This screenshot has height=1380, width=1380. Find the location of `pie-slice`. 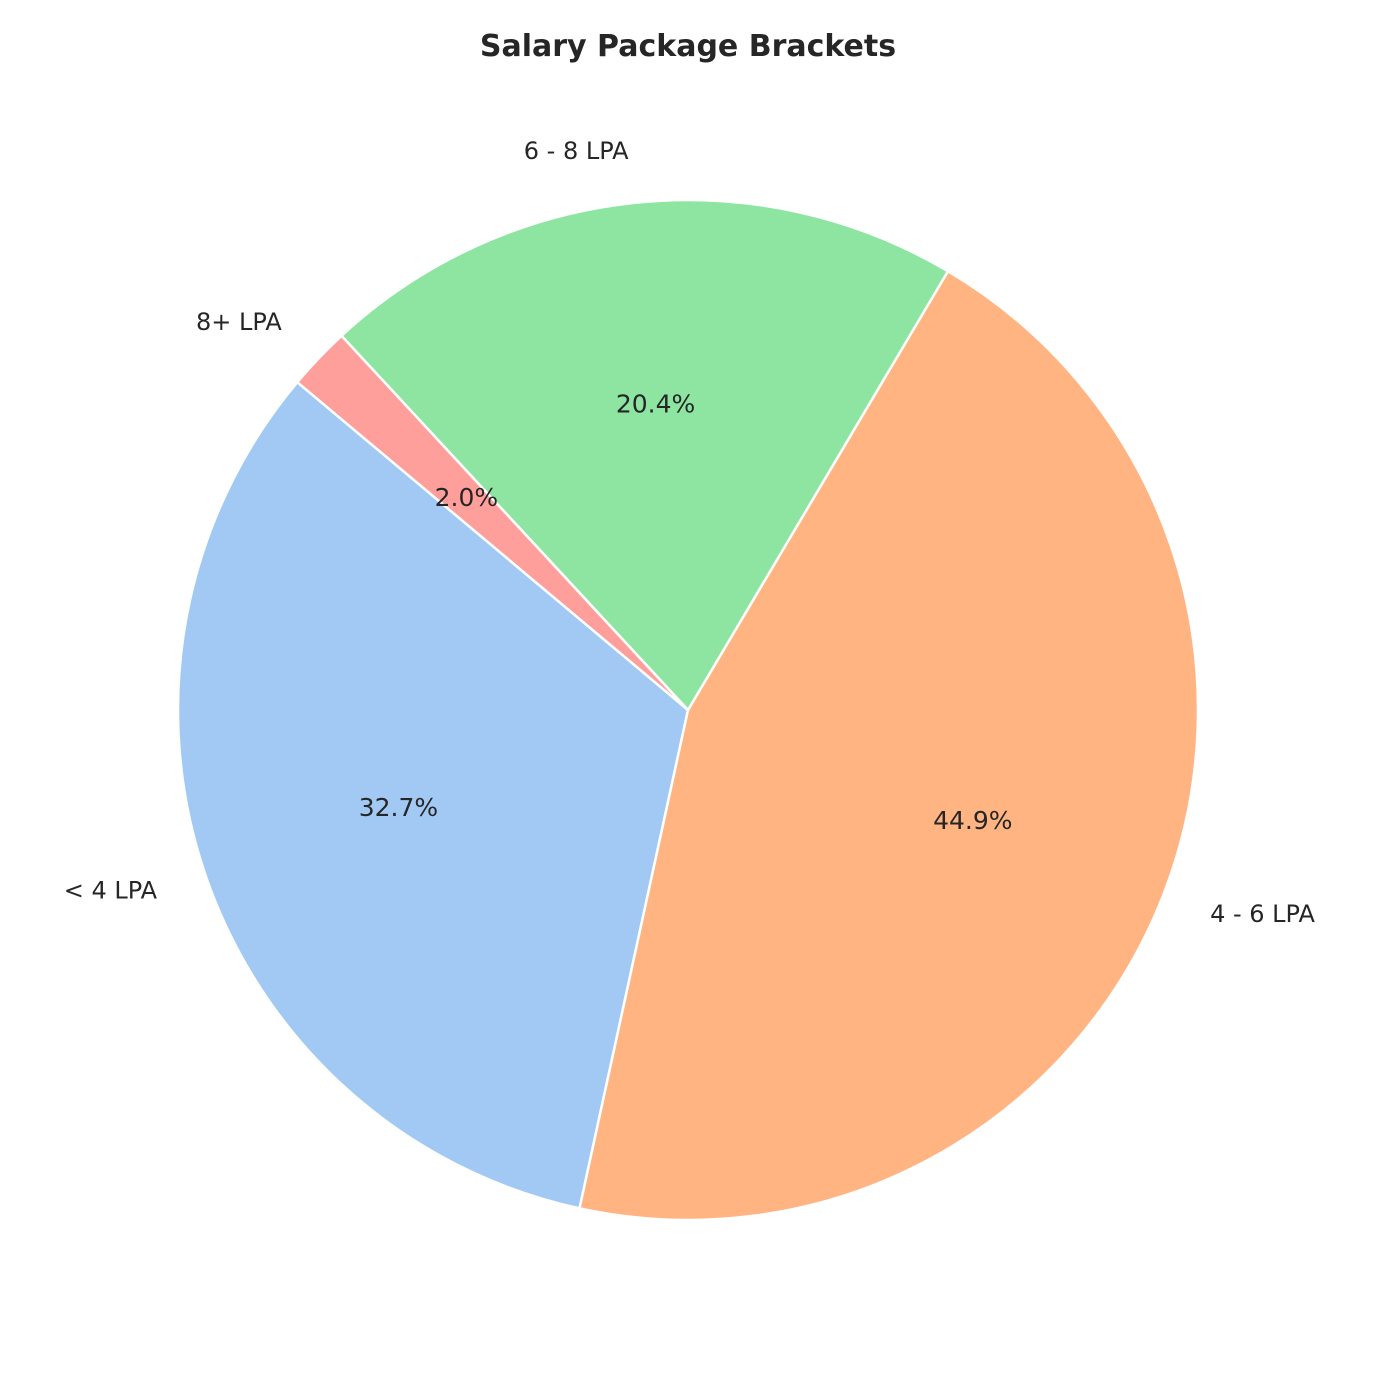

pie-slice is located at coordinates (492, 522).